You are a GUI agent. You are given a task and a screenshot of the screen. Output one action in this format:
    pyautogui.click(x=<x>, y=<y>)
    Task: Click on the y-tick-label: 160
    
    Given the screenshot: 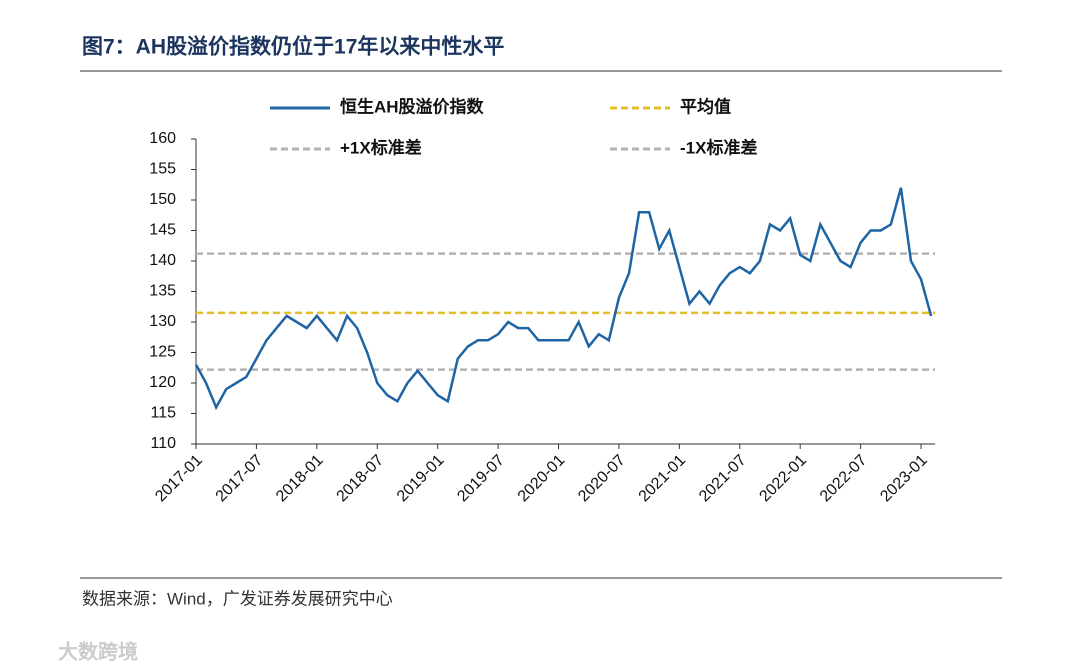 What is the action you would take?
    pyautogui.click(x=162, y=138)
    